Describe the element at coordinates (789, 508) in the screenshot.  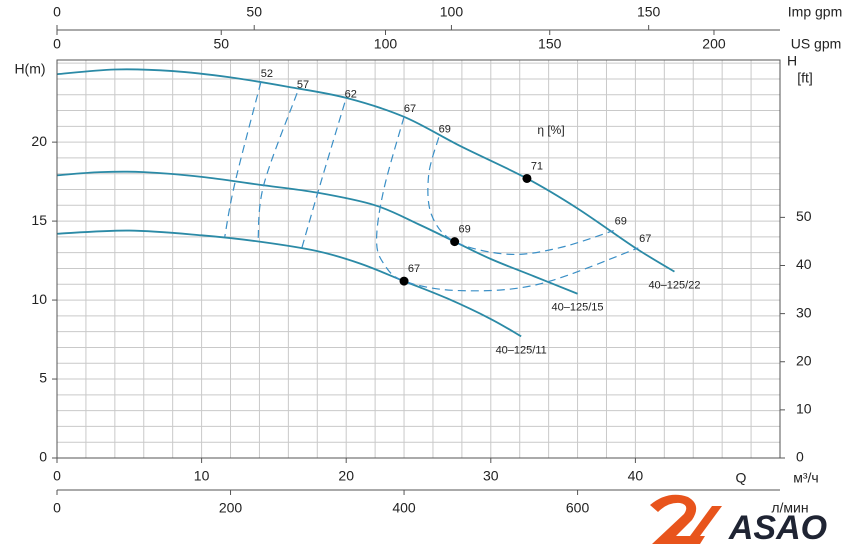
I see `secondary-axis-label: л/мин` at that location.